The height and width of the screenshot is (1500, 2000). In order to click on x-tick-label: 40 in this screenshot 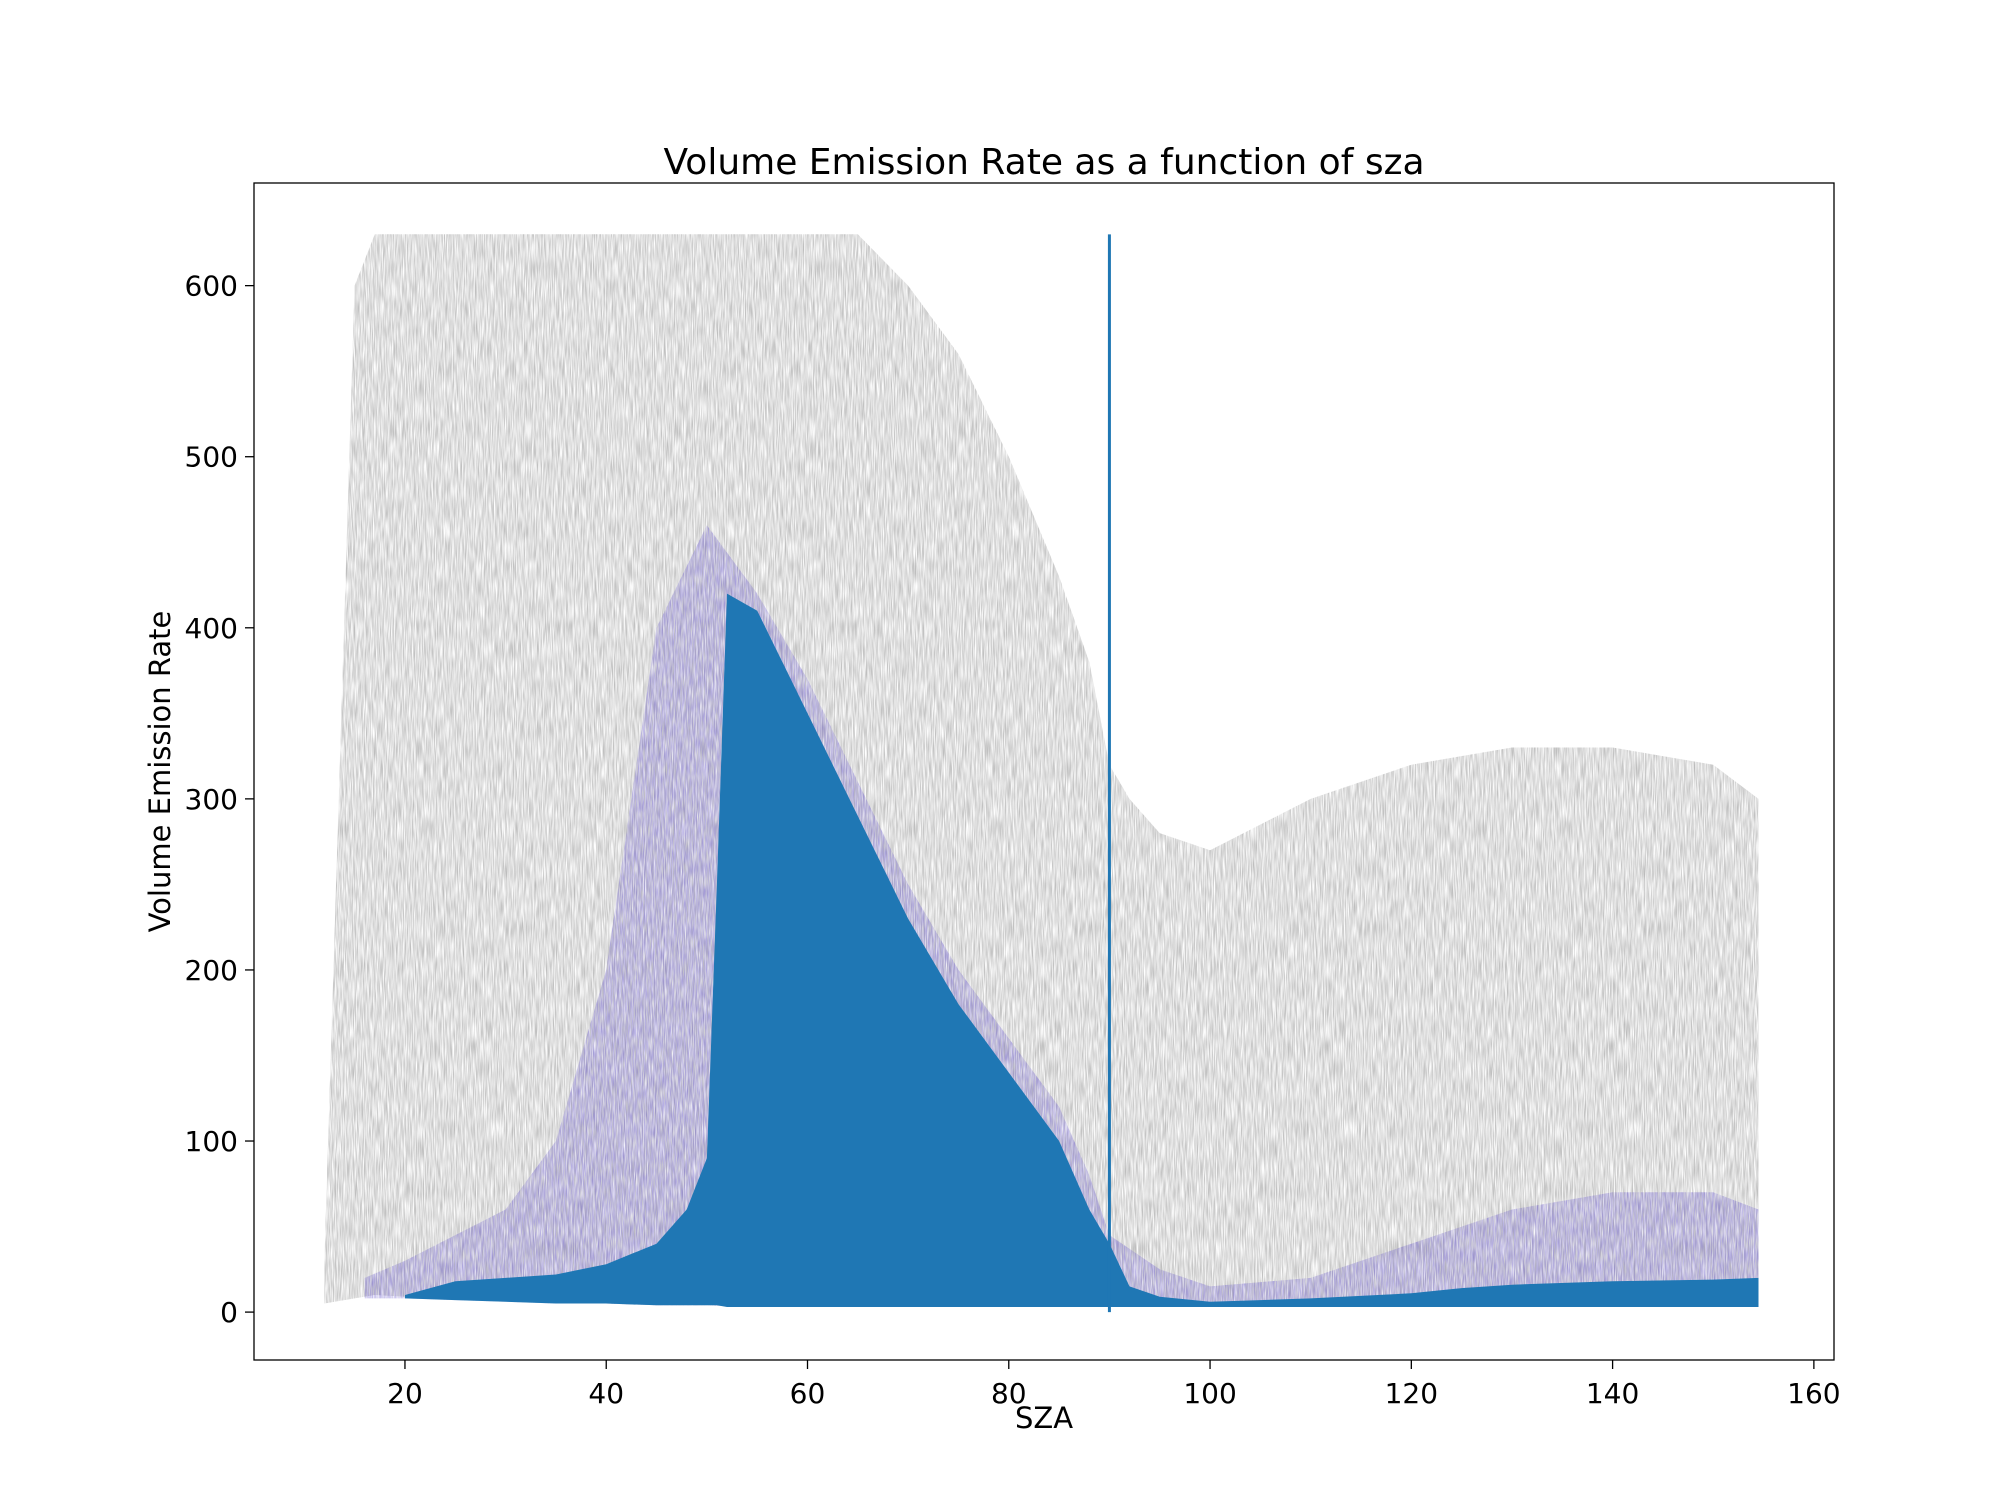, I will do `click(606, 1393)`.